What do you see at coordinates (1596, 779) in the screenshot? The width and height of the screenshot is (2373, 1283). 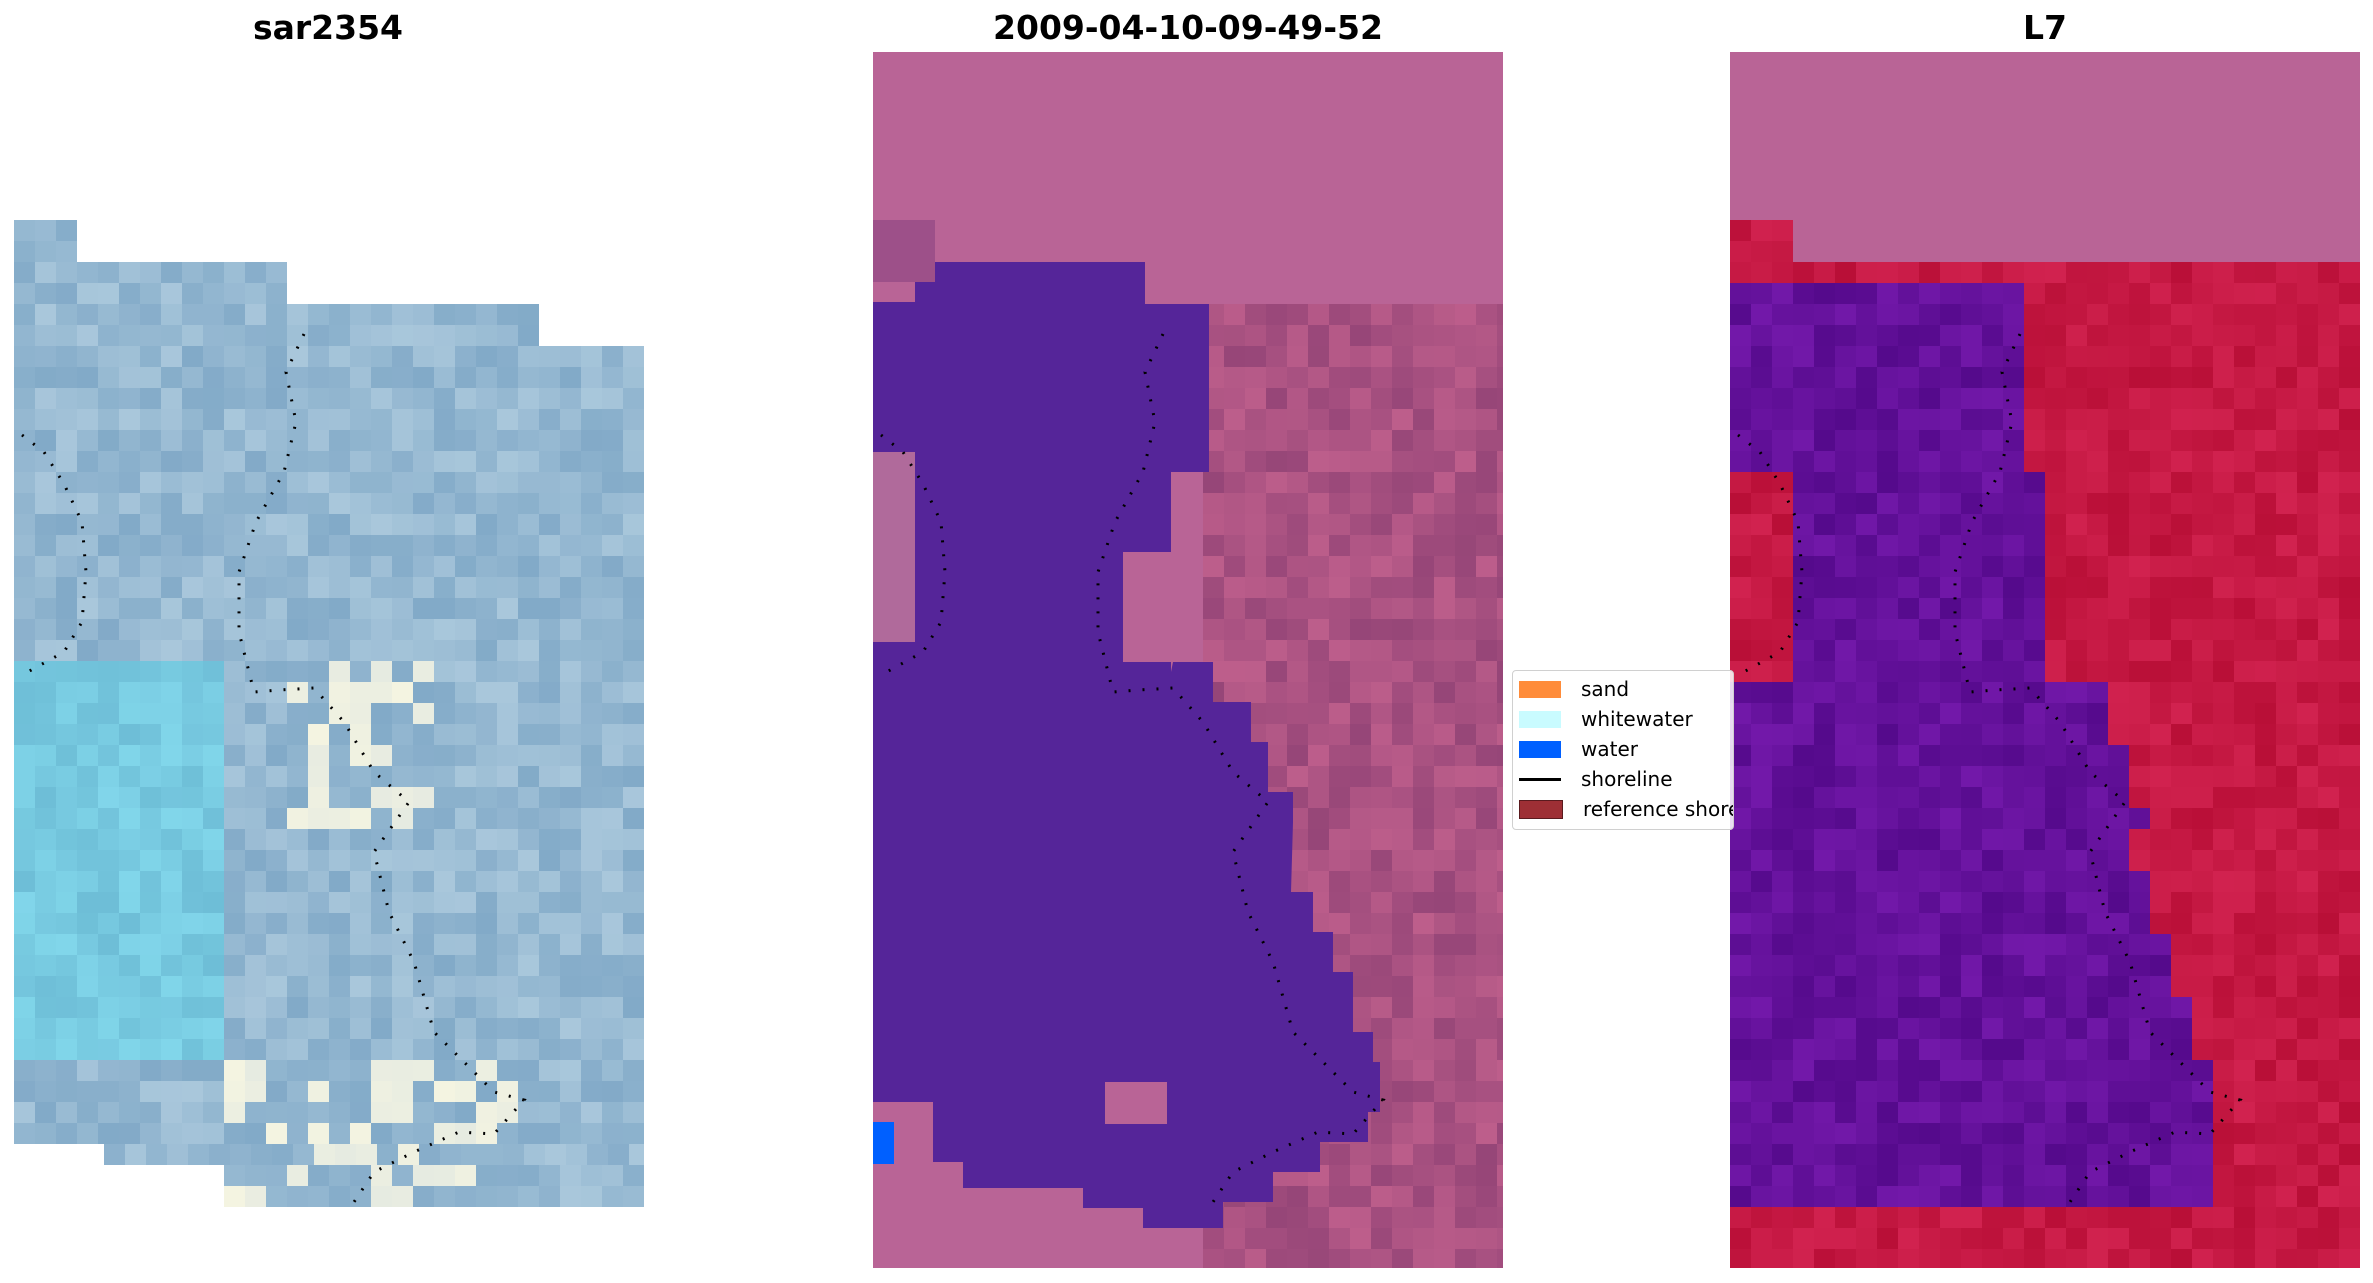 I see `legend-item-shoreline: shoreline` at bounding box center [1596, 779].